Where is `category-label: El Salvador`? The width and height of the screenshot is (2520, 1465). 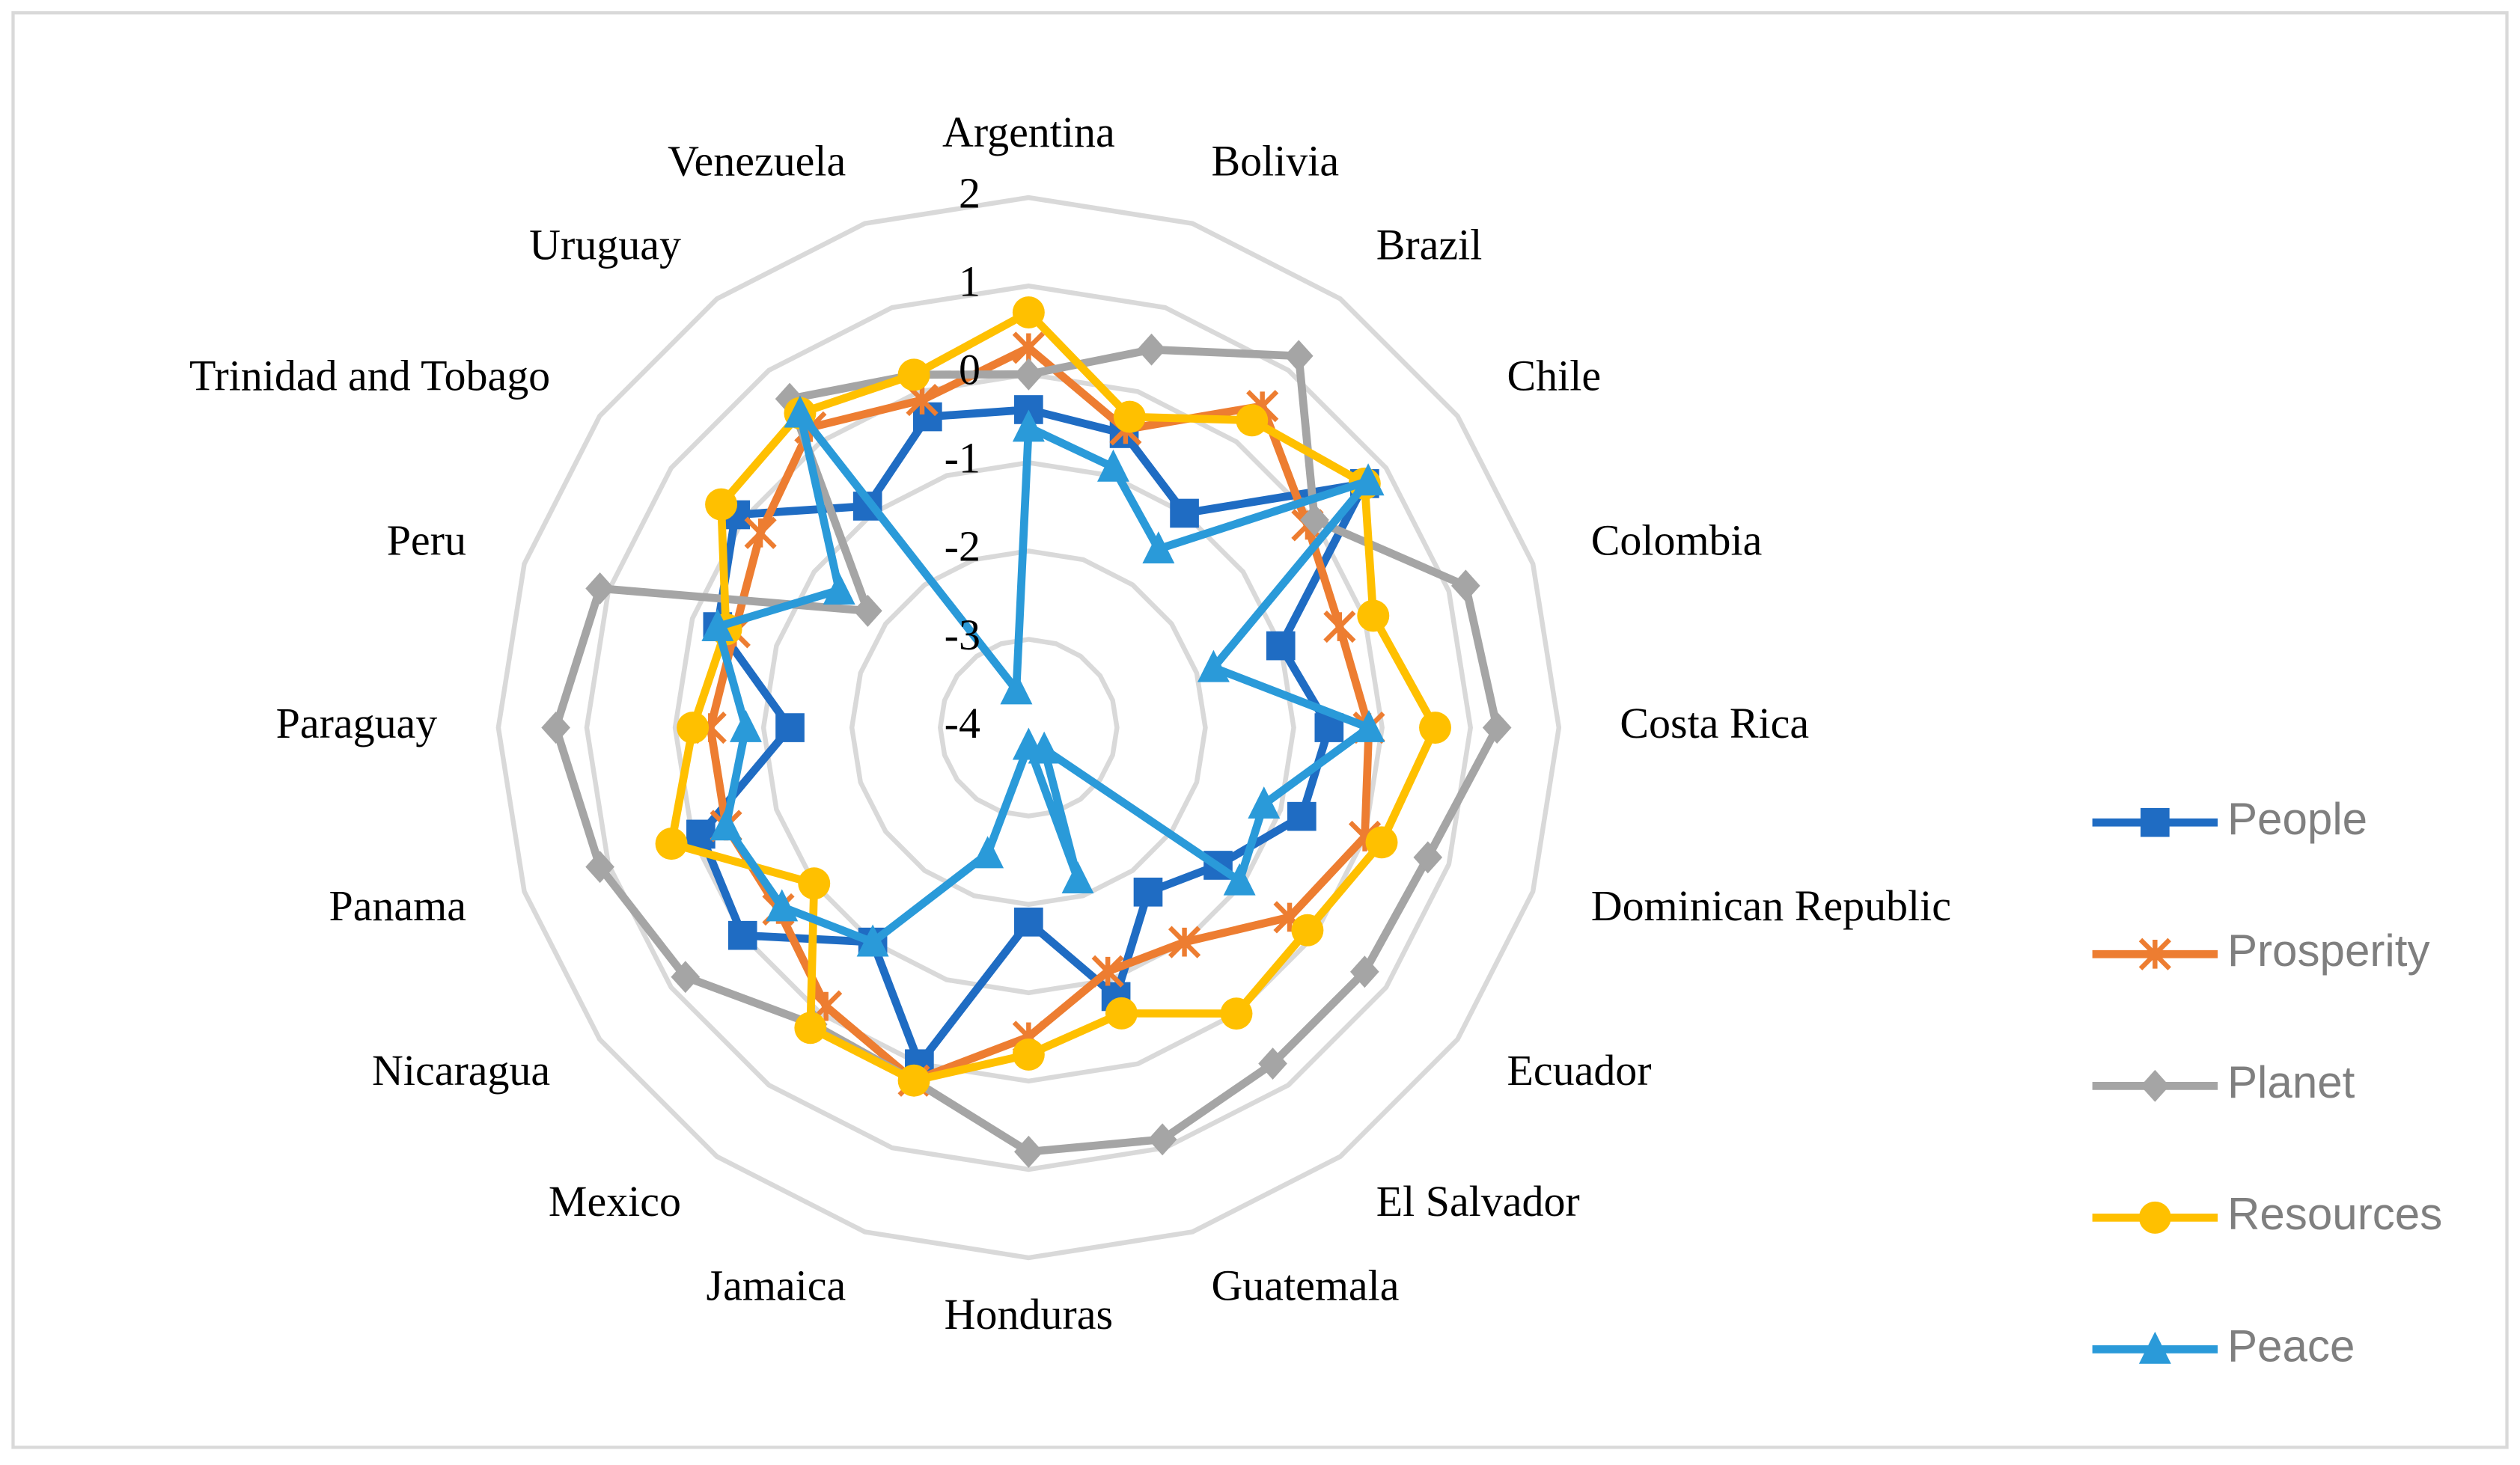 category-label: El Salvador is located at coordinates (1478, 1201).